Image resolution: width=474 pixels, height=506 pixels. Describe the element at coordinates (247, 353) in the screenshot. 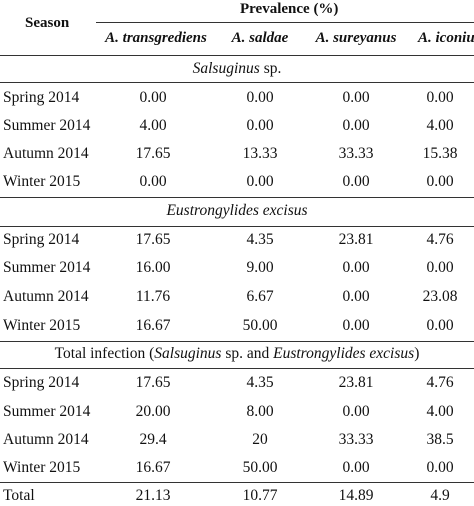

I see `section-title-part: sp. and` at that location.